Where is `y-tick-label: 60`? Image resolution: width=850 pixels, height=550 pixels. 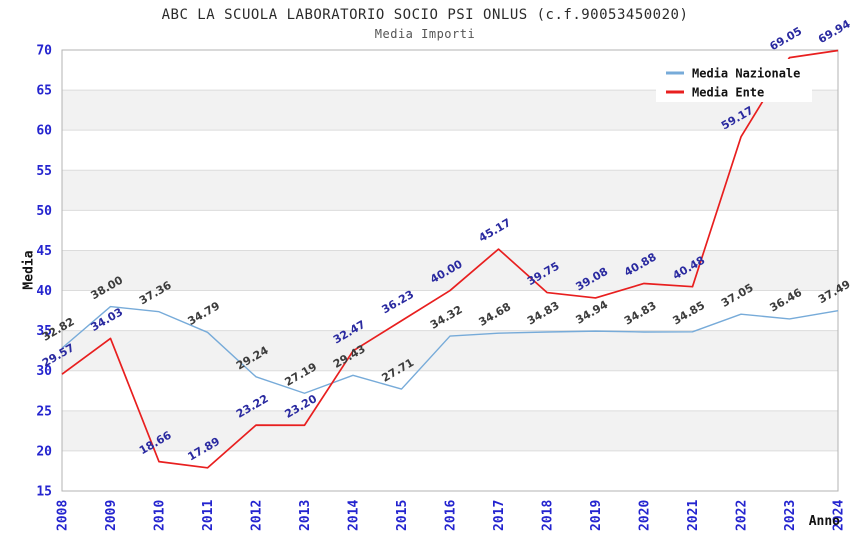 y-tick-label: 60 is located at coordinates (44, 131).